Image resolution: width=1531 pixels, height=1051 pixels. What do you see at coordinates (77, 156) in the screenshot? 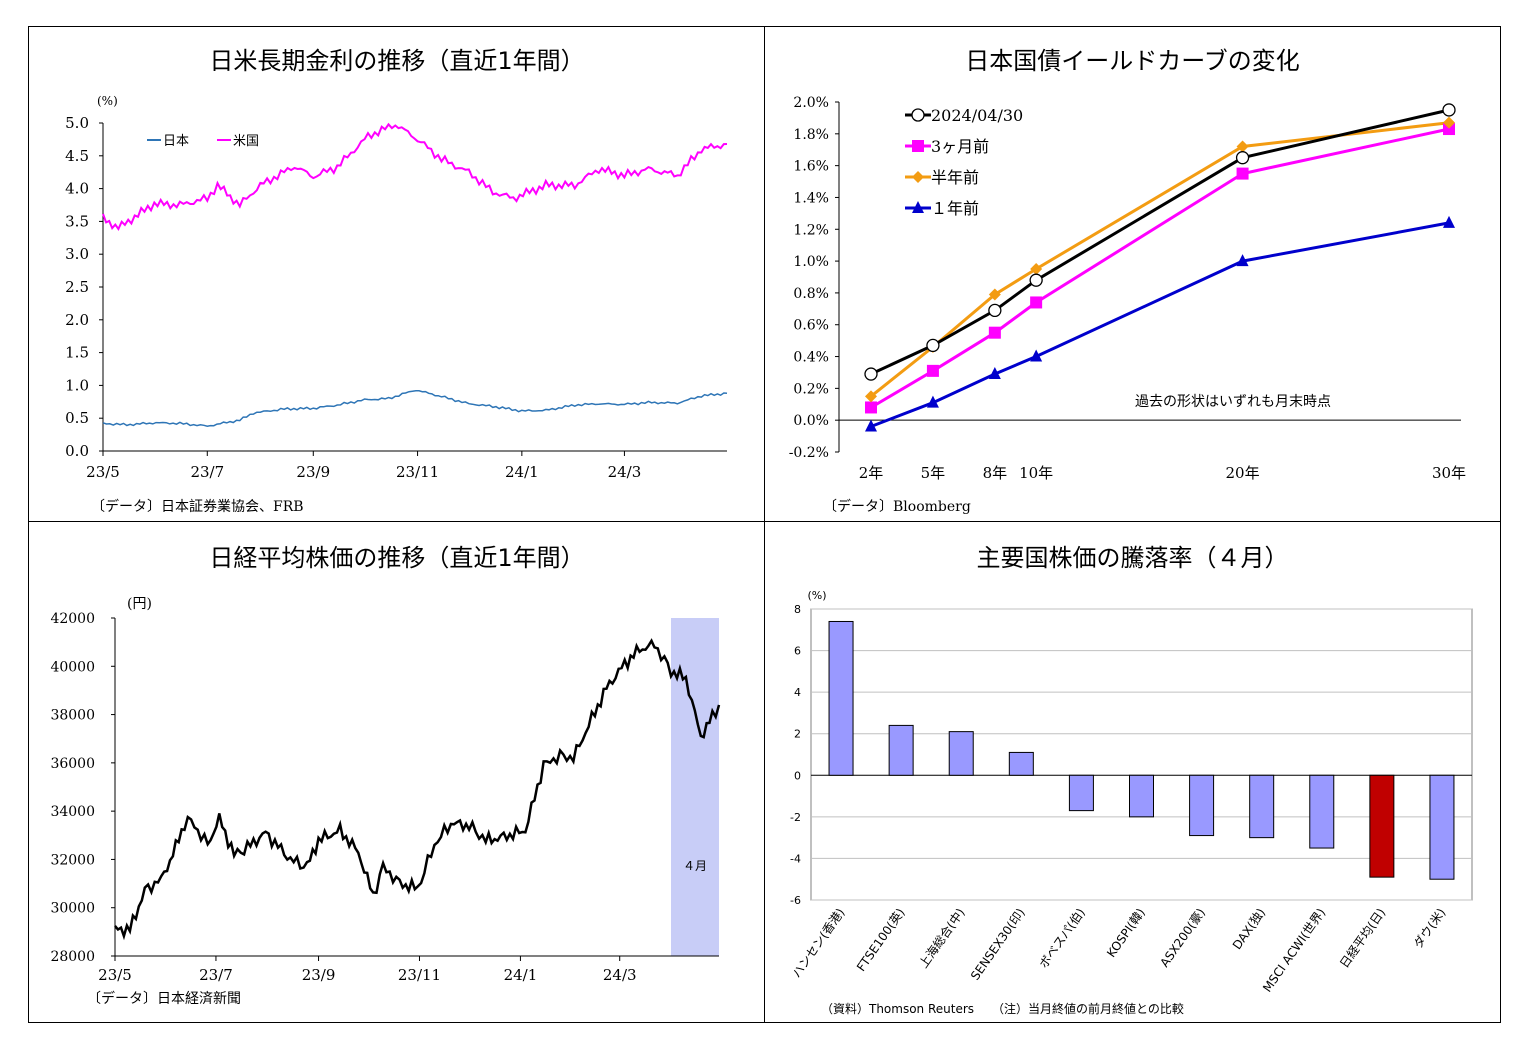
I see `y-tick-label: 4.5` at bounding box center [77, 156].